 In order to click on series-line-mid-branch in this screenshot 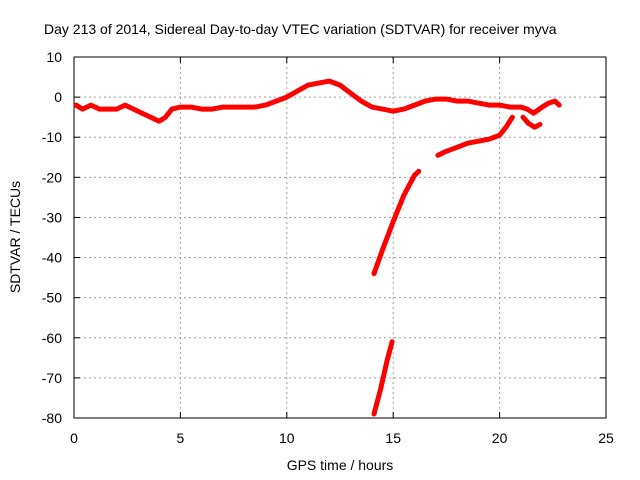, I will do `click(396, 222)`.